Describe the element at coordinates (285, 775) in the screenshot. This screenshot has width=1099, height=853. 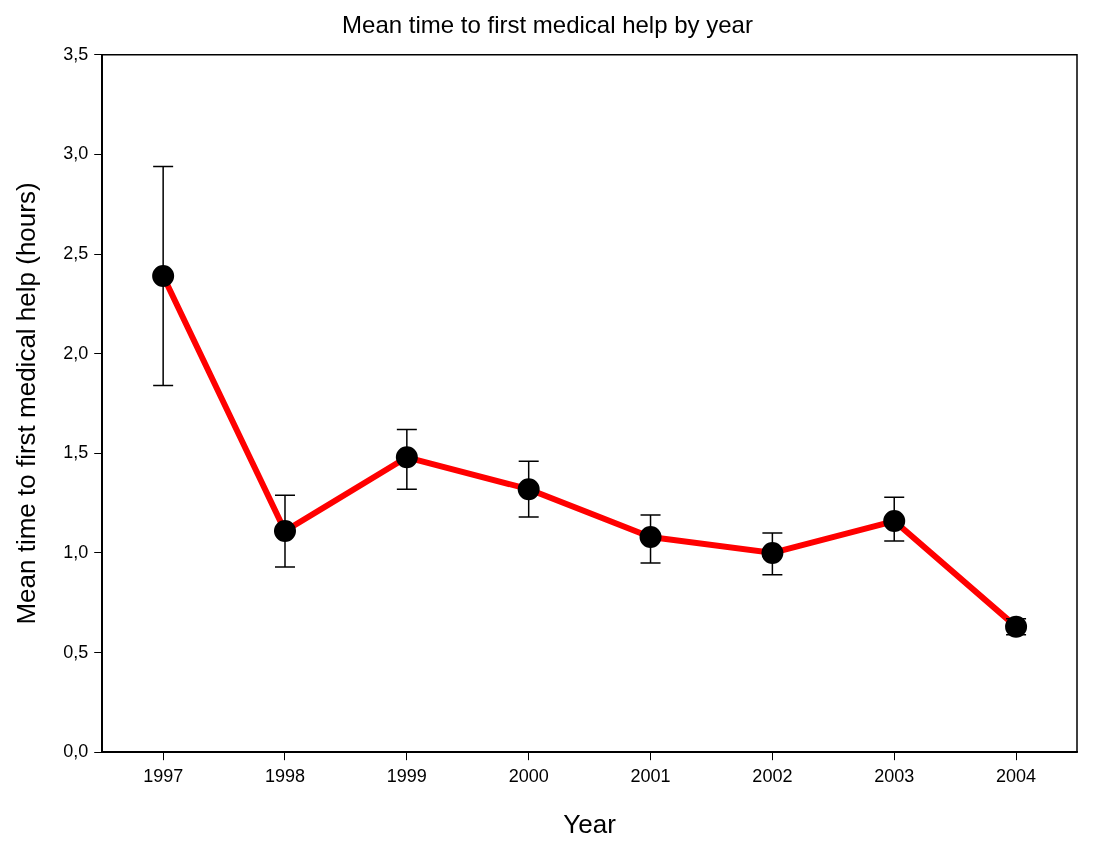
I see `x-tick-label: 1998` at that location.